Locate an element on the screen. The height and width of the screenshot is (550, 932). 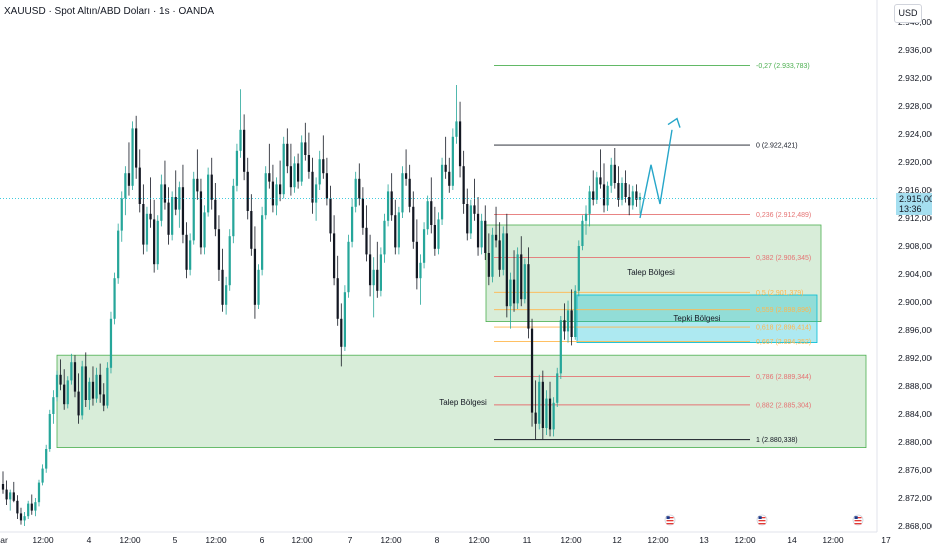
time-tick-label: 14 is located at coordinates (792, 540).